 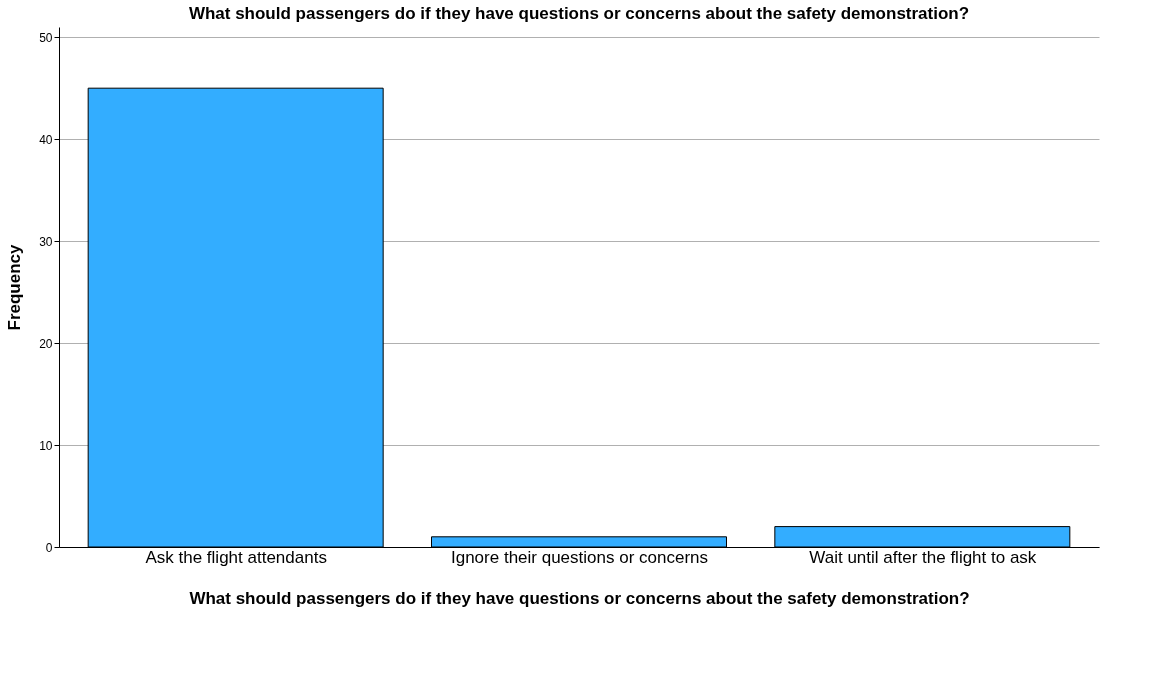 I want to click on y-tick-label: 10, so click(x=46, y=445).